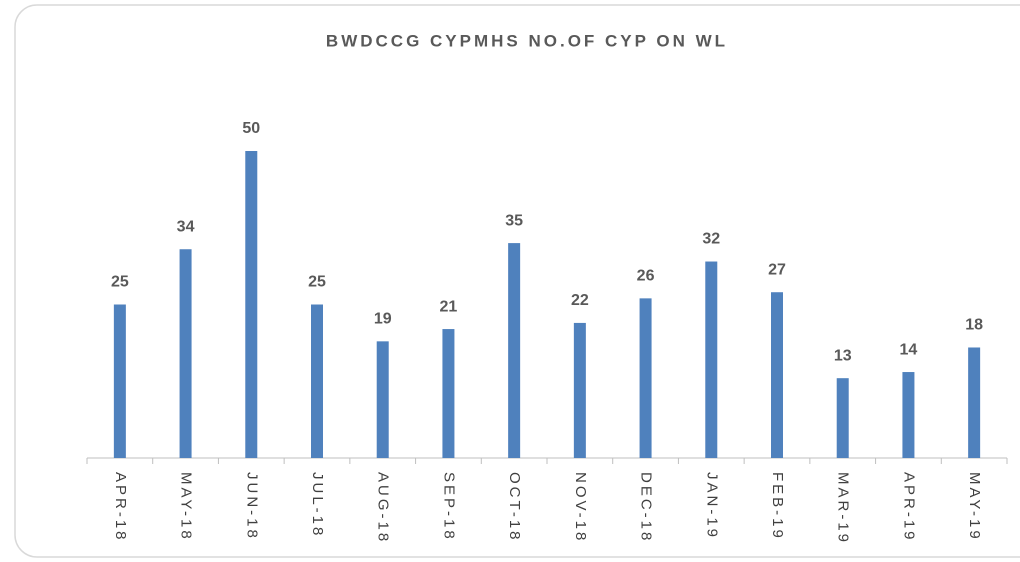 The height and width of the screenshot is (562, 1020). What do you see at coordinates (251, 128) in the screenshot?
I see `data-label: 50` at bounding box center [251, 128].